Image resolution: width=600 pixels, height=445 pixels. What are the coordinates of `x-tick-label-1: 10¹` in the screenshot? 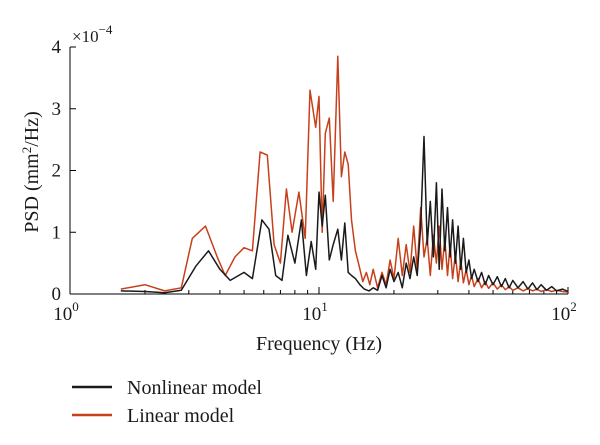 It's located at (315, 312).